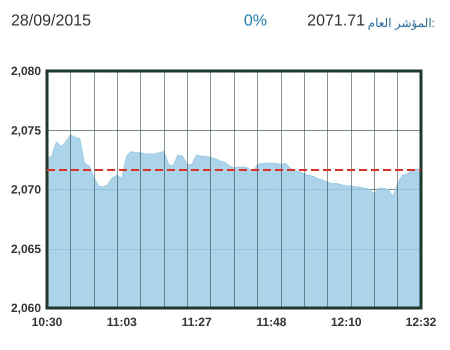  What do you see at coordinates (255, 21) in the screenshot?
I see `text: 0%` at bounding box center [255, 21].